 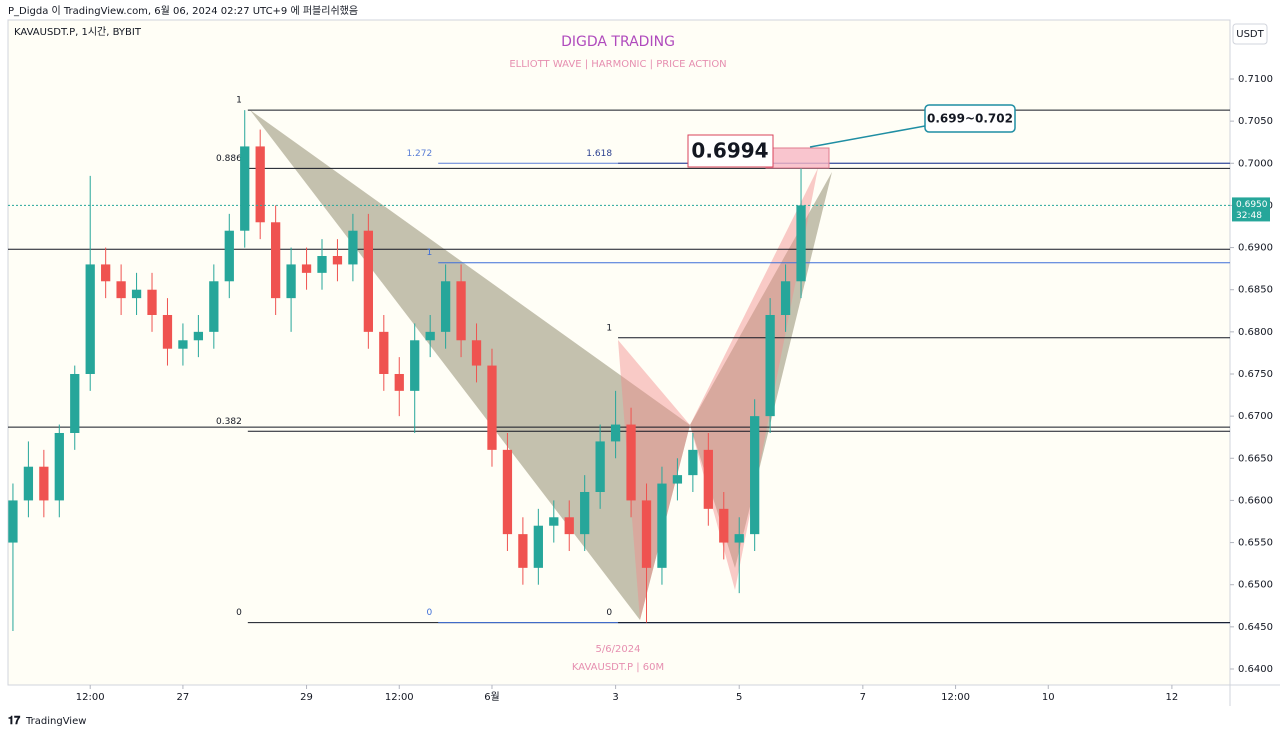 I want to click on x-tick-label: 5, so click(x=739, y=697).